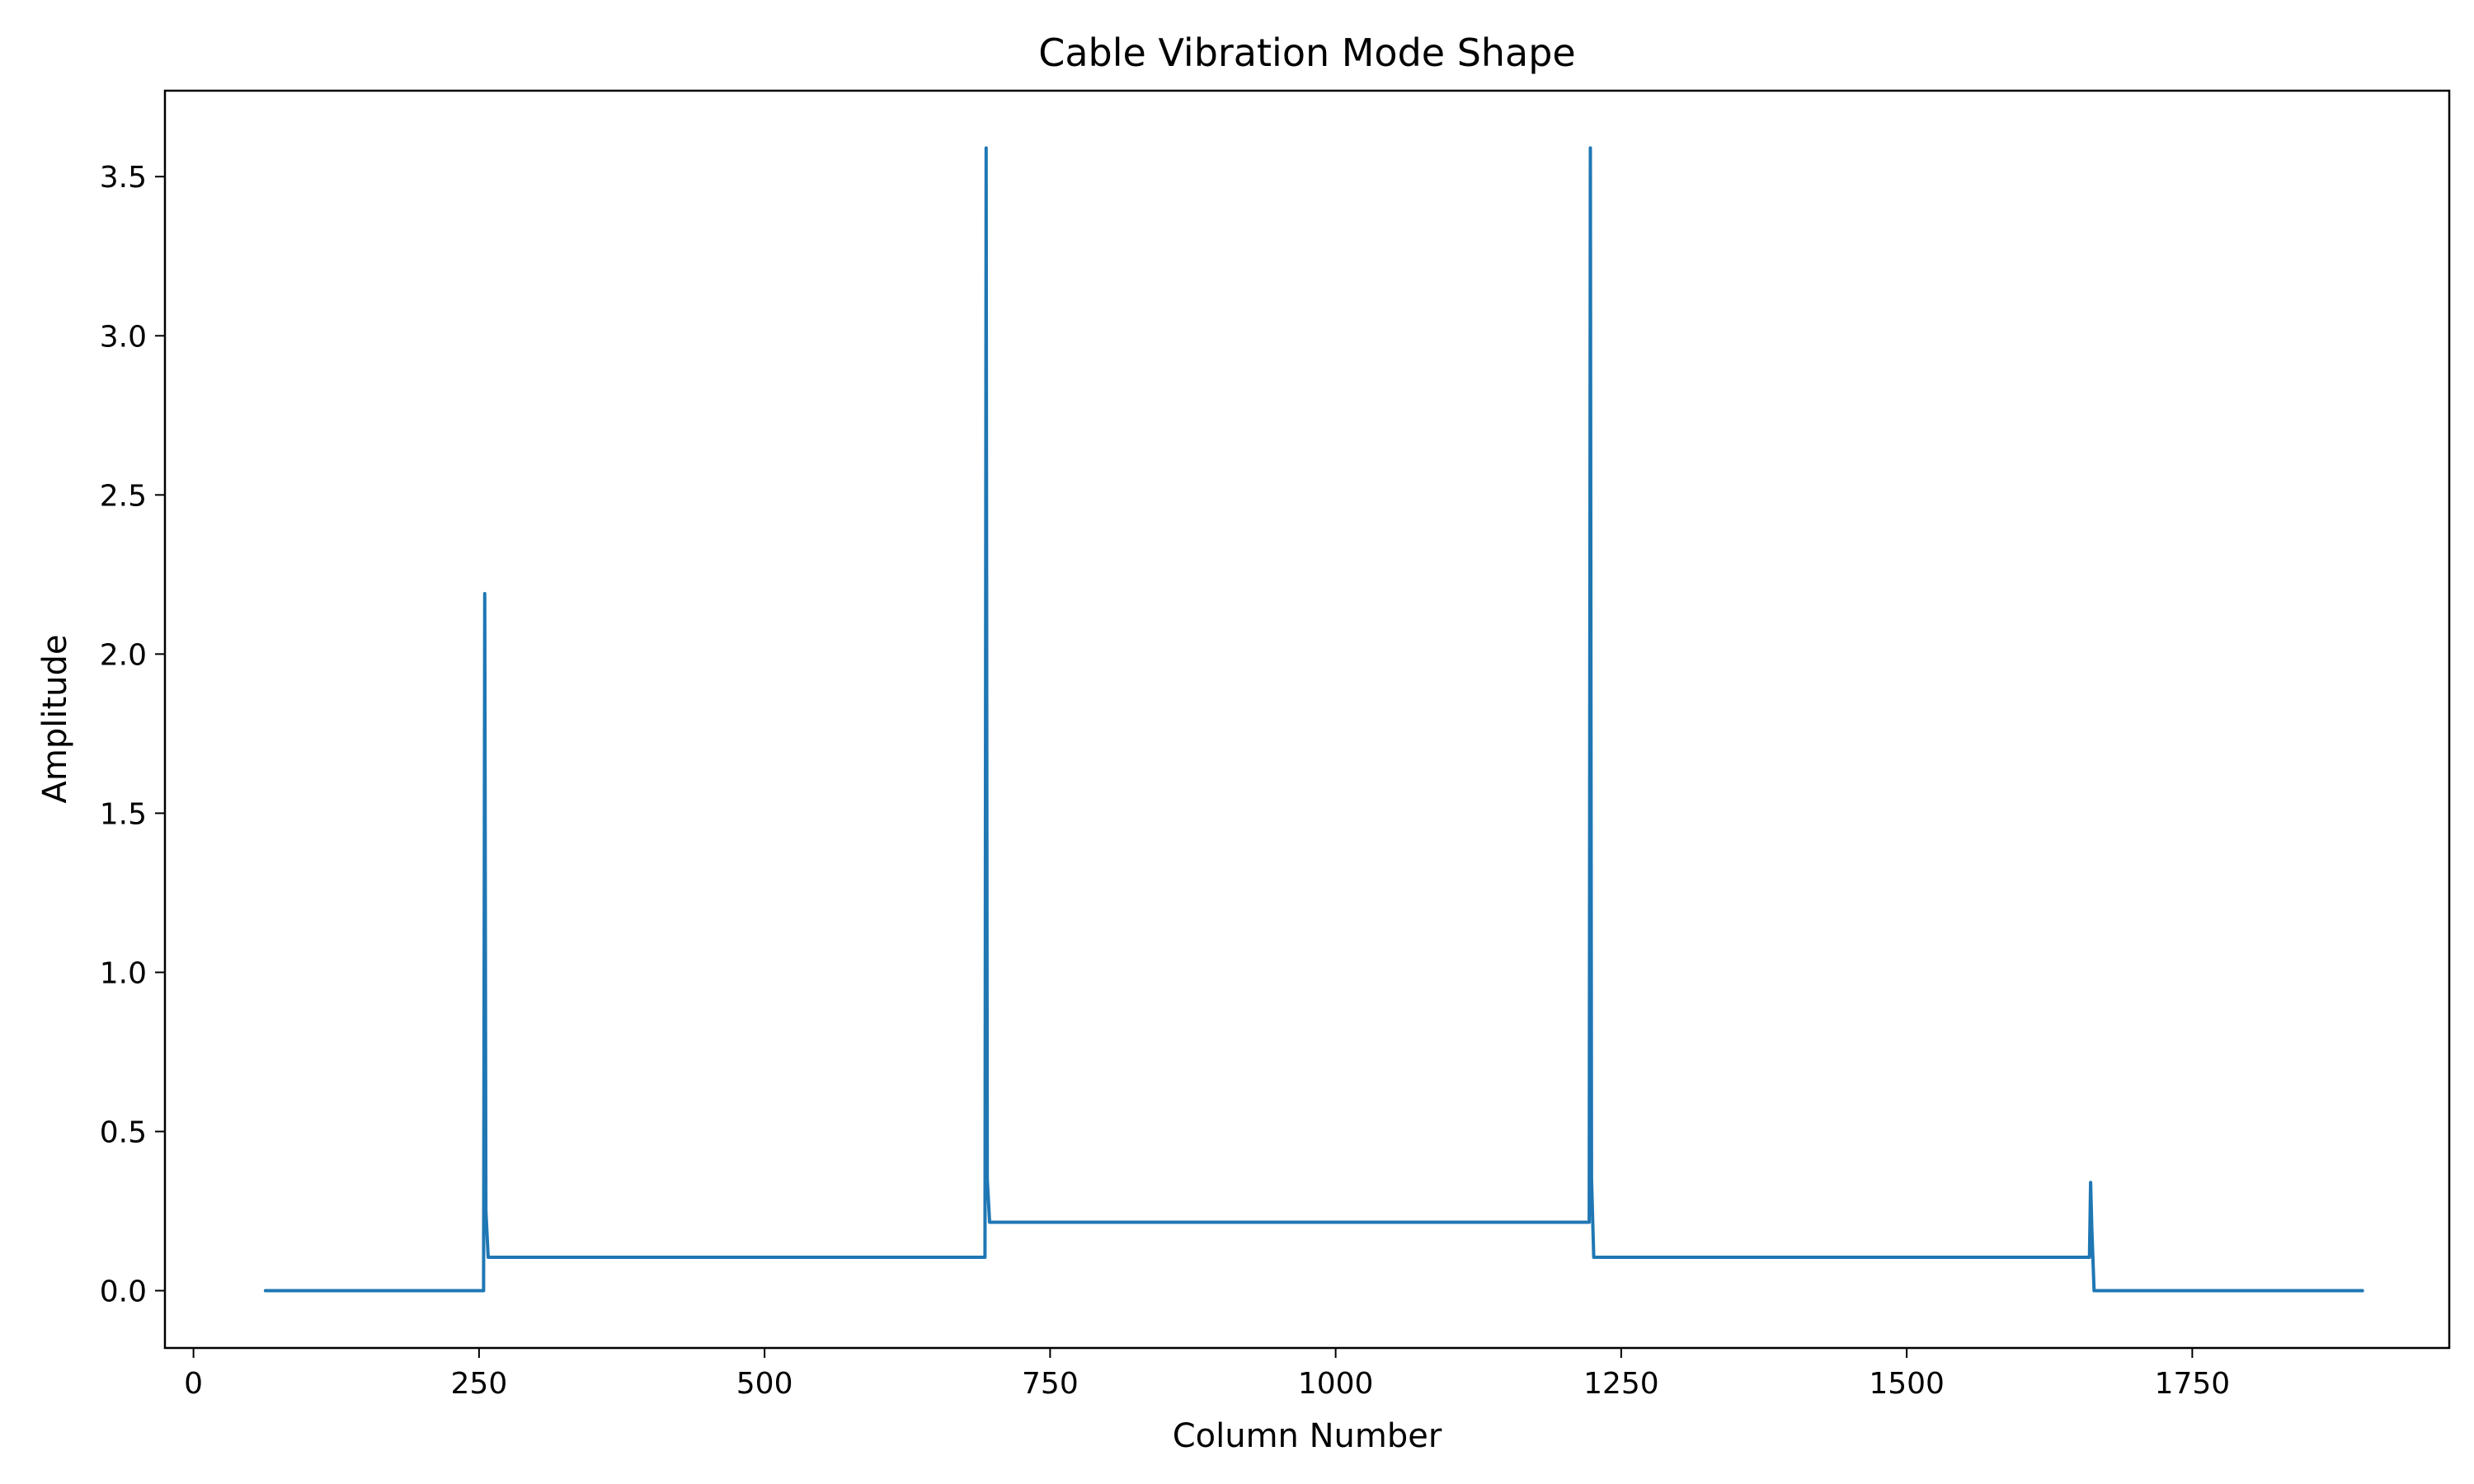 Image resolution: width=2474 pixels, height=1484 pixels. Describe the element at coordinates (123, 178) in the screenshot. I see `y-tick-label: 3.5` at that location.